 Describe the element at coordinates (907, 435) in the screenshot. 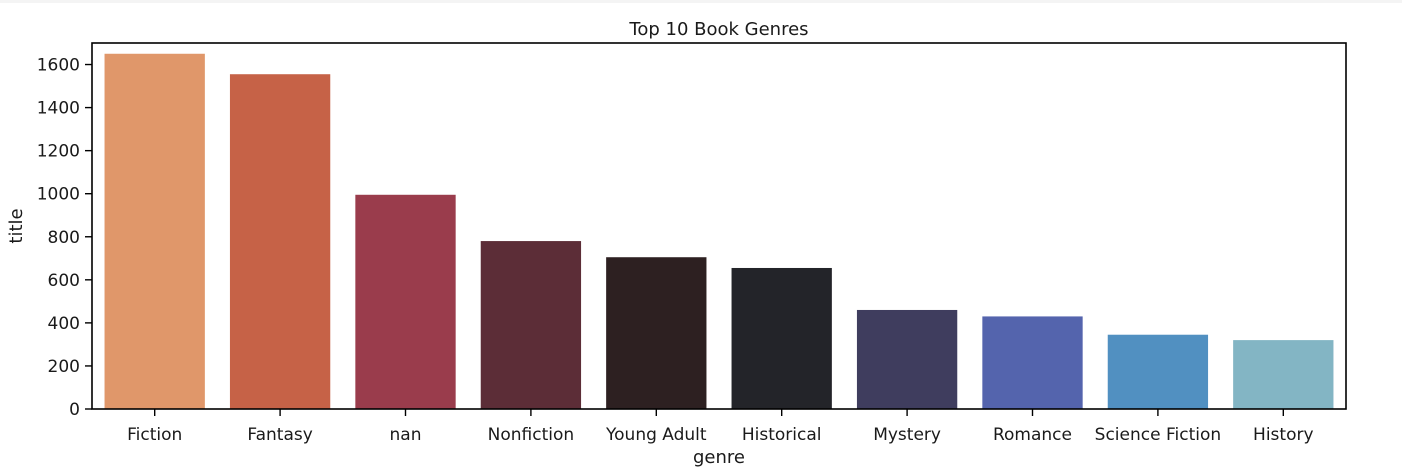

I see `x-tick-label: Mystery` at that location.